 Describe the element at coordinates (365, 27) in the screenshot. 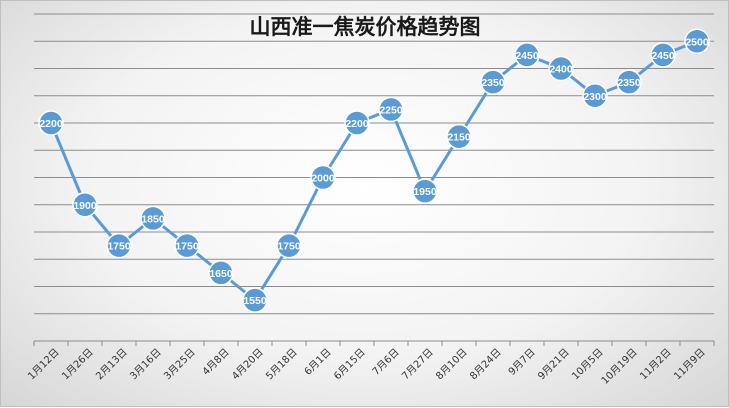

I see `chart-title: 山西准一焦炭价格趋势图` at that location.